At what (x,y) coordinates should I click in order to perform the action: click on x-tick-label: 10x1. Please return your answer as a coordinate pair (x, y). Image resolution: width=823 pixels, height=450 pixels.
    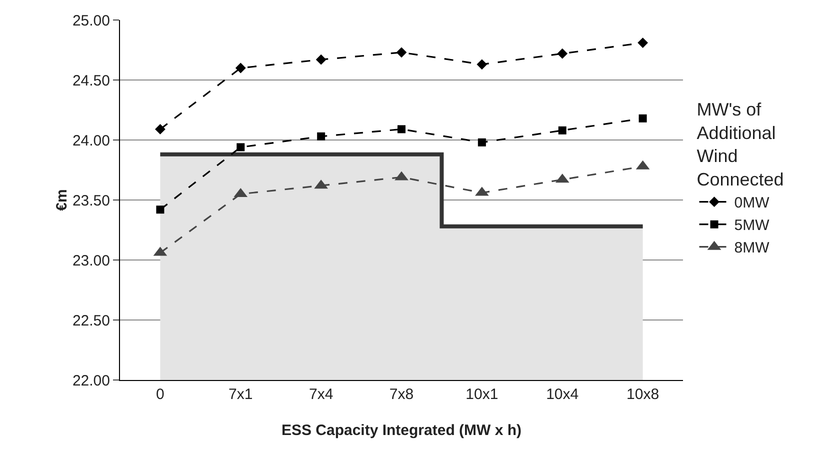
    Looking at the image, I should click on (482, 394).